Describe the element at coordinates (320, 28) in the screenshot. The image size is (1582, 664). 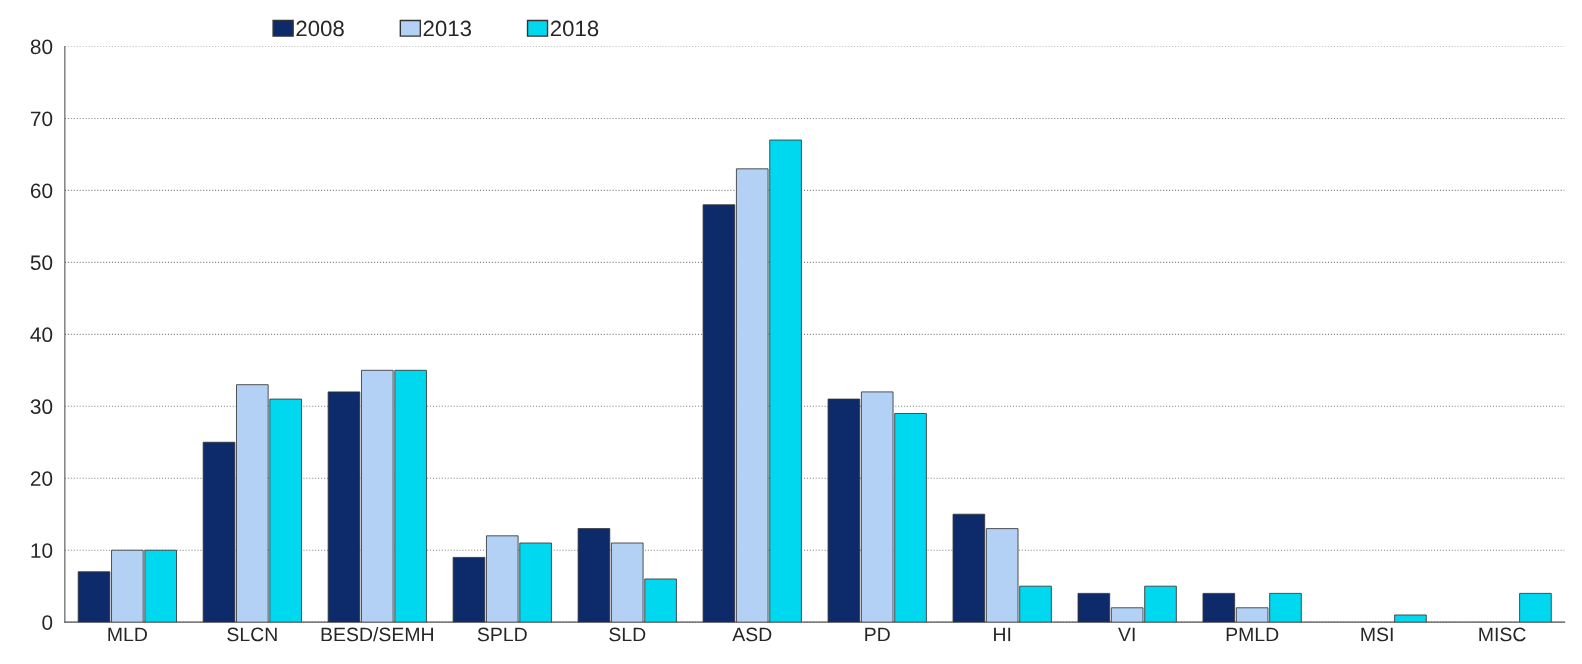
I see `legend-label: 2008` at that location.